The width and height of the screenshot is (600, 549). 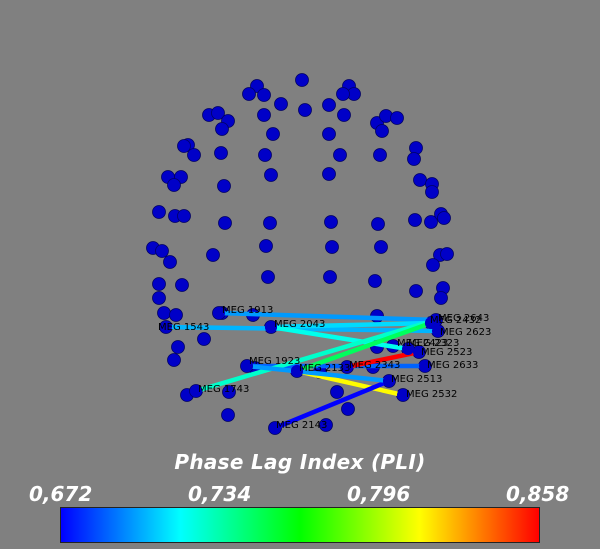 I want to click on colorbar-tick-min: 0,672, so click(x=61, y=494).